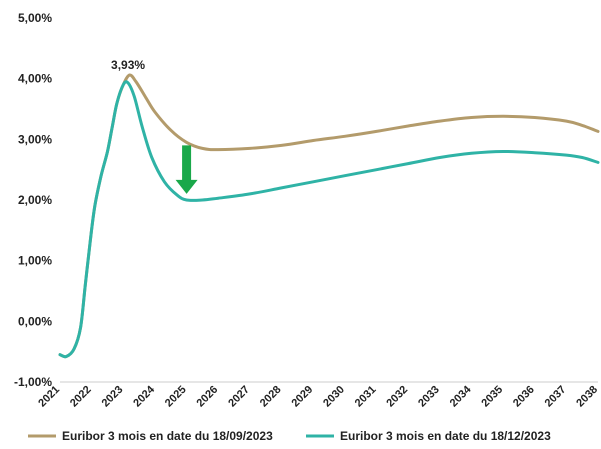 The image size is (601, 449). What do you see at coordinates (35, 139) in the screenshot?
I see `y-tick-label: 3,00%` at bounding box center [35, 139].